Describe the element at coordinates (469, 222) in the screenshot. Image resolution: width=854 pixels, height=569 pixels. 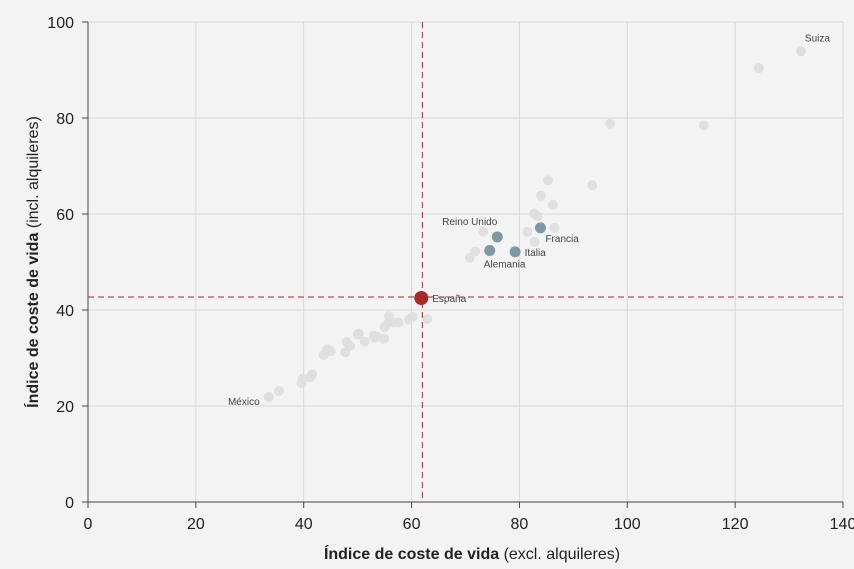
I see `point-label: Reino Unido` at that location.